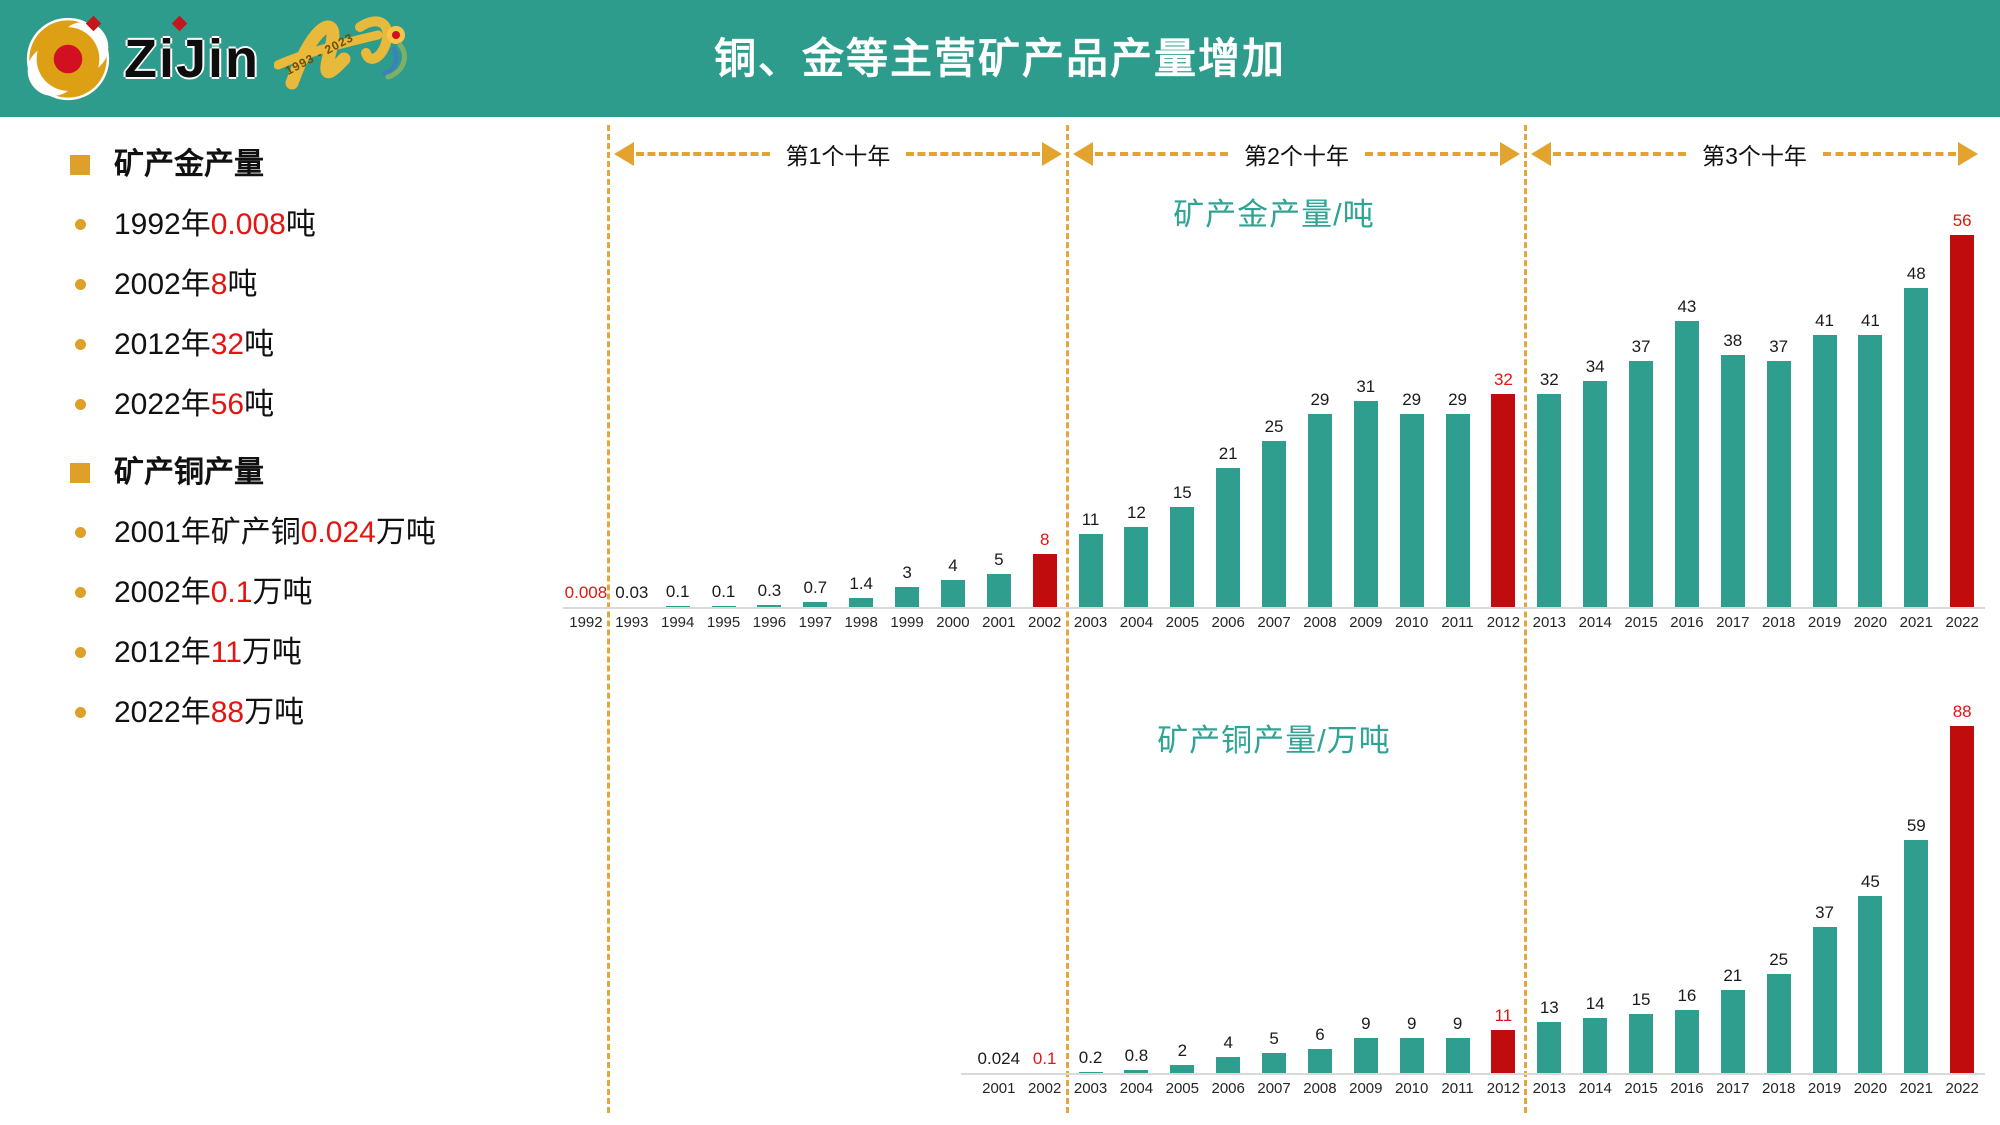 This screenshot has width=2000, height=1125. I want to click on legend-item: 2012年11万吨, so click(292, 652).